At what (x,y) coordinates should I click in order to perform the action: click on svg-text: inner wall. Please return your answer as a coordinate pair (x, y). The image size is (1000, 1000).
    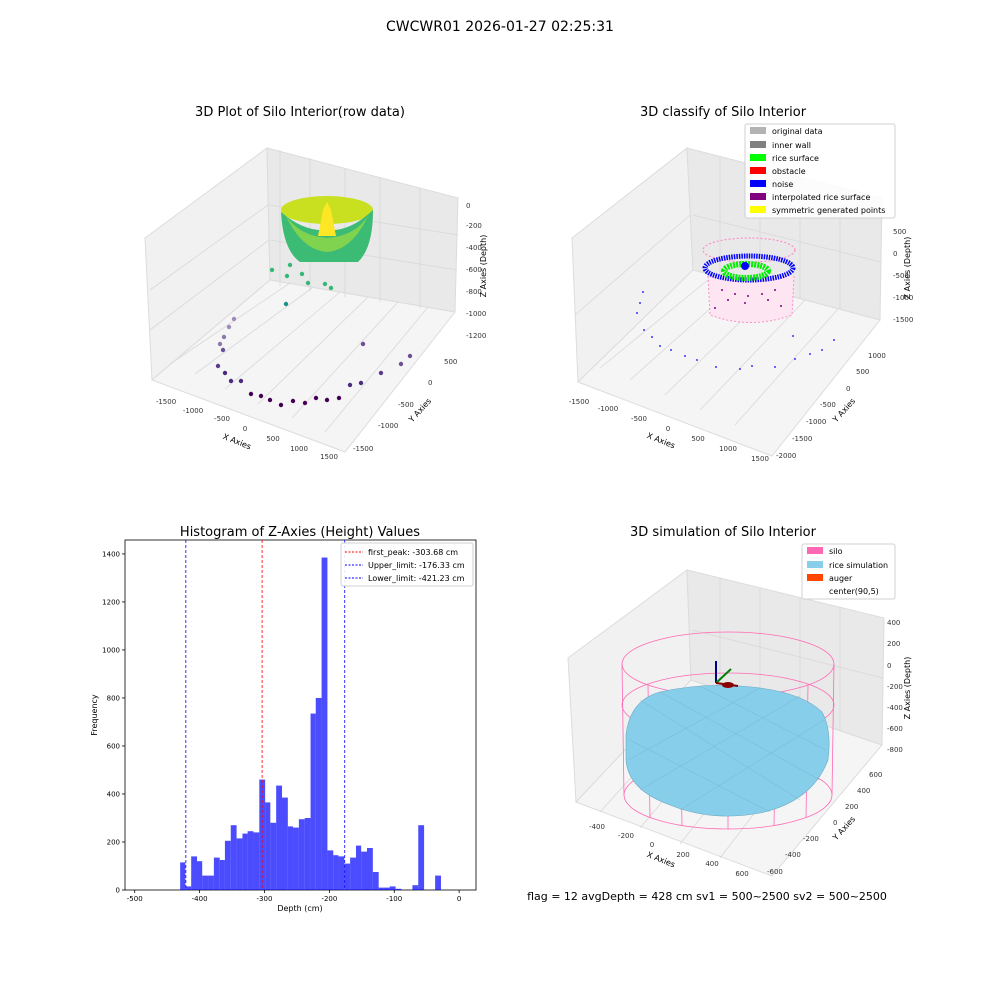
    Looking at the image, I should click on (791, 145).